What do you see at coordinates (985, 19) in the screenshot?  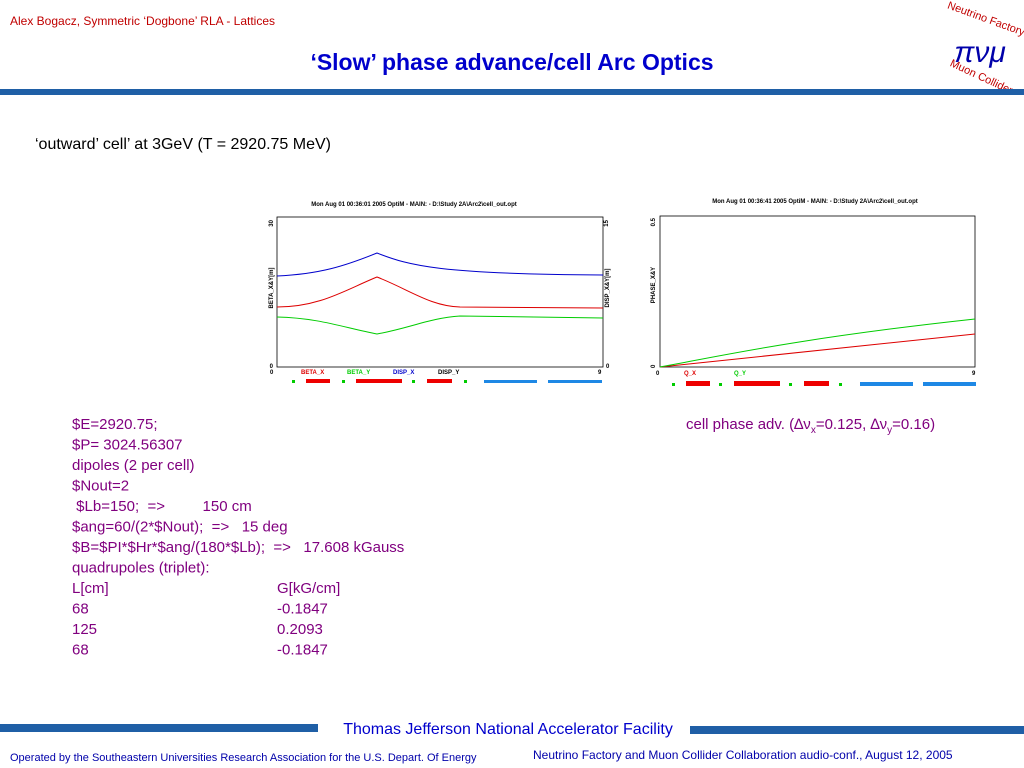 I see `logo-top: Neutrino Factory` at bounding box center [985, 19].